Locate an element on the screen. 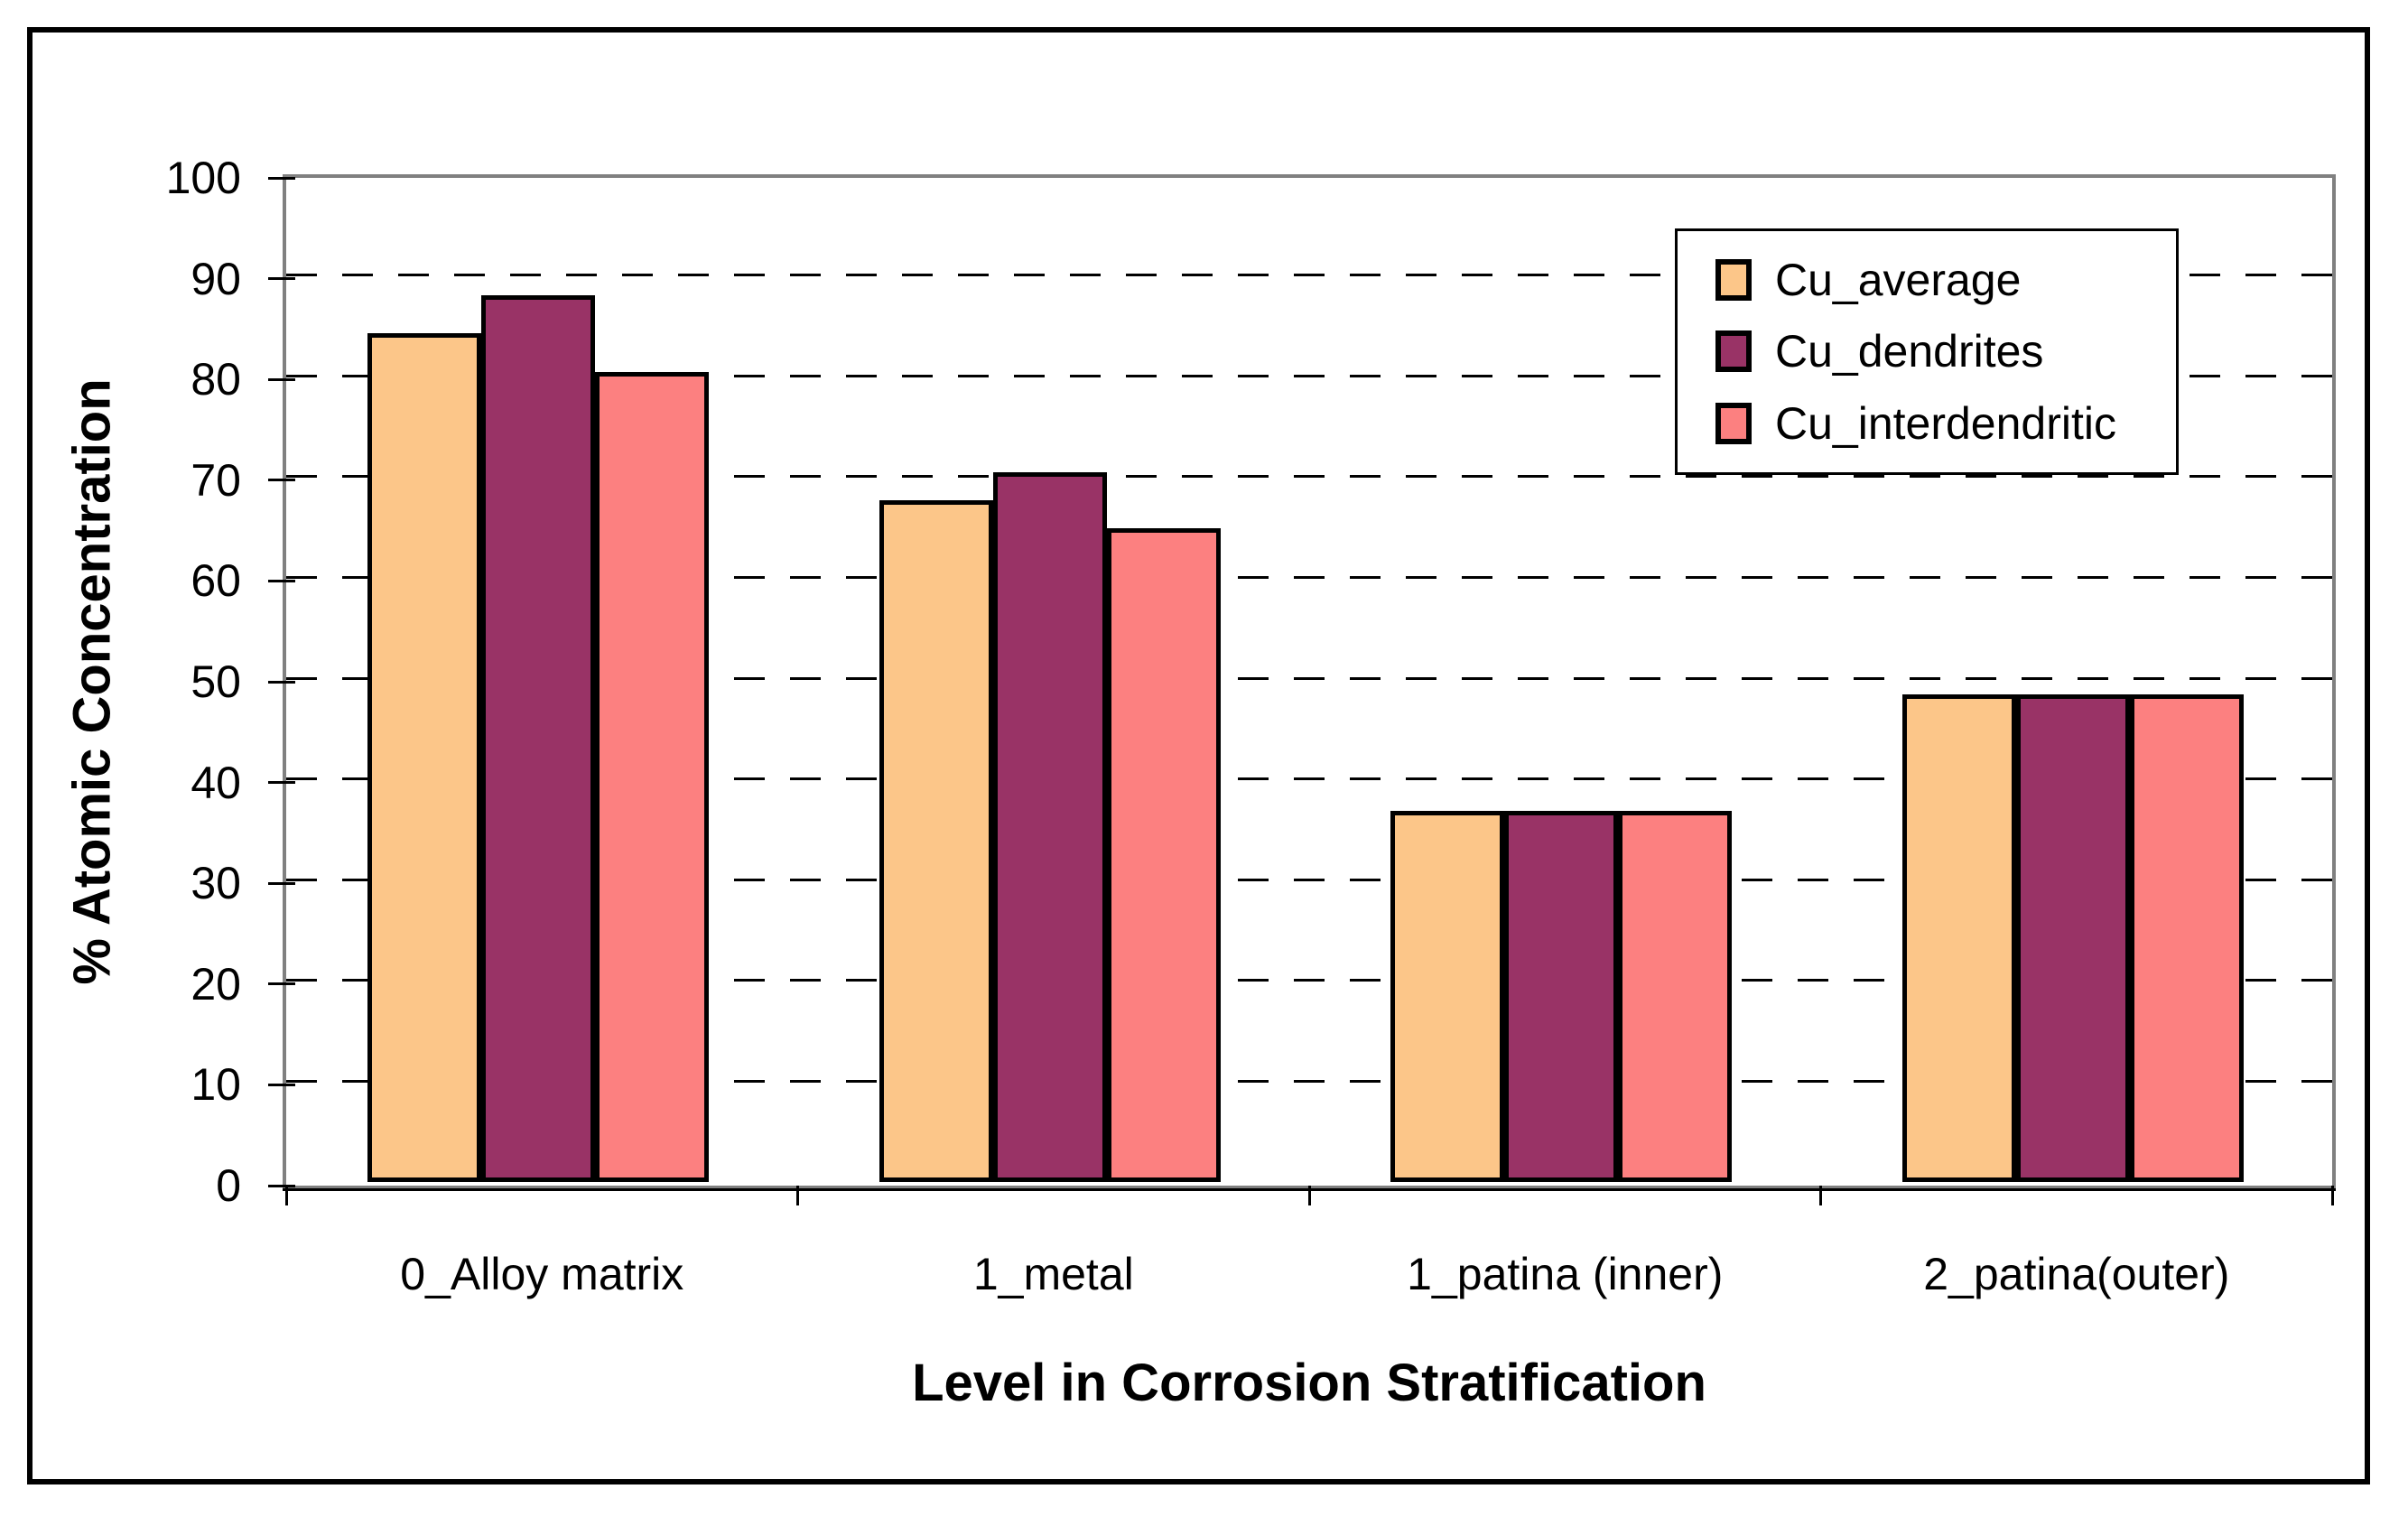  y-tick-label-40: 40 is located at coordinates (216, 782).